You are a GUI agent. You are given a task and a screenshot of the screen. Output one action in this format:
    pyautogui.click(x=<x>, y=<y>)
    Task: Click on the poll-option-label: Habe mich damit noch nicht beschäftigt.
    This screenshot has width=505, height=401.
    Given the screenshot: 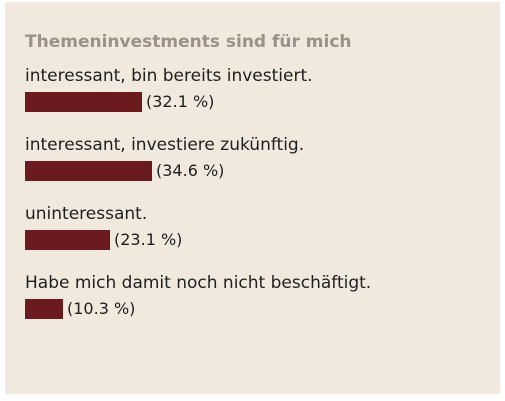 What is the action you would take?
    pyautogui.click(x=198, y=283)
    